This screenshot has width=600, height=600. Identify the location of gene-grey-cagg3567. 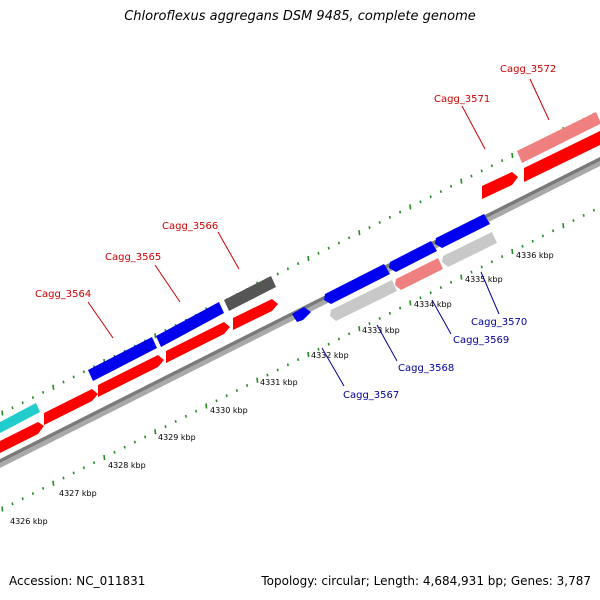
(363, 300).